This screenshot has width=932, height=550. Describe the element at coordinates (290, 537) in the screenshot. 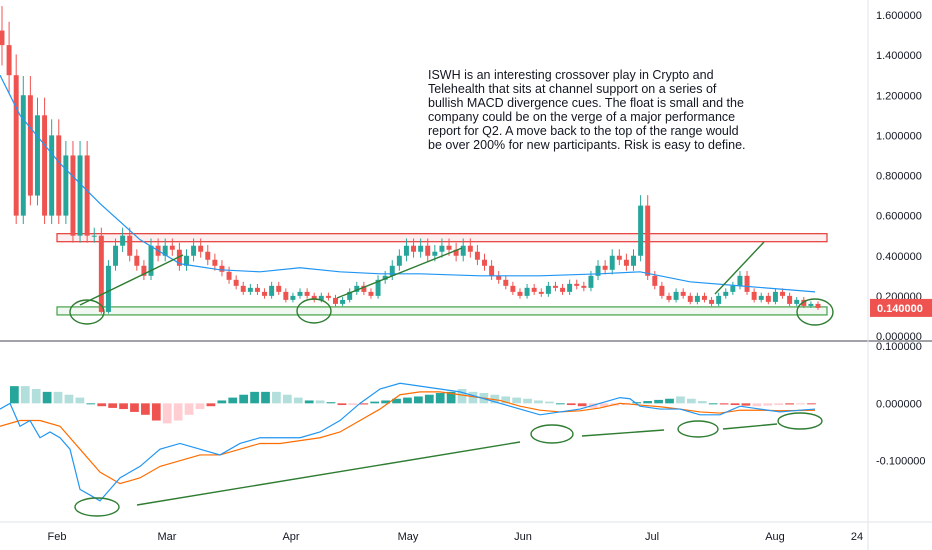

I see `x-tick-label: Apr` at that location.